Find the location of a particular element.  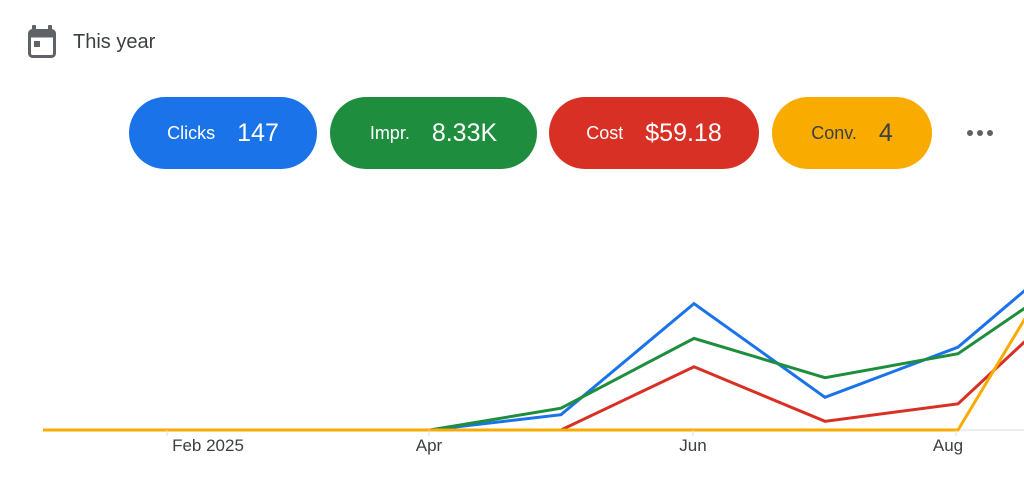

metric-label: Impr. is located at coordinates (389, 132).